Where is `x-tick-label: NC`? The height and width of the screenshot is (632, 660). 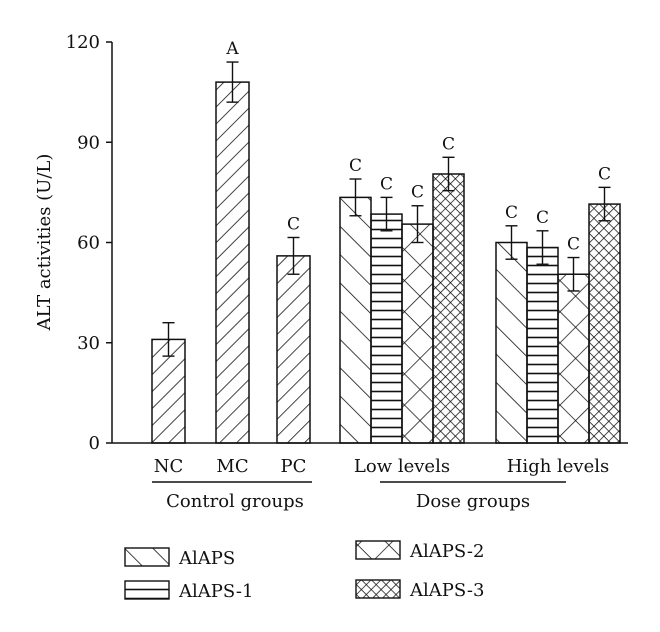 x-tick-label: NC is located at coordinates (169, 466).